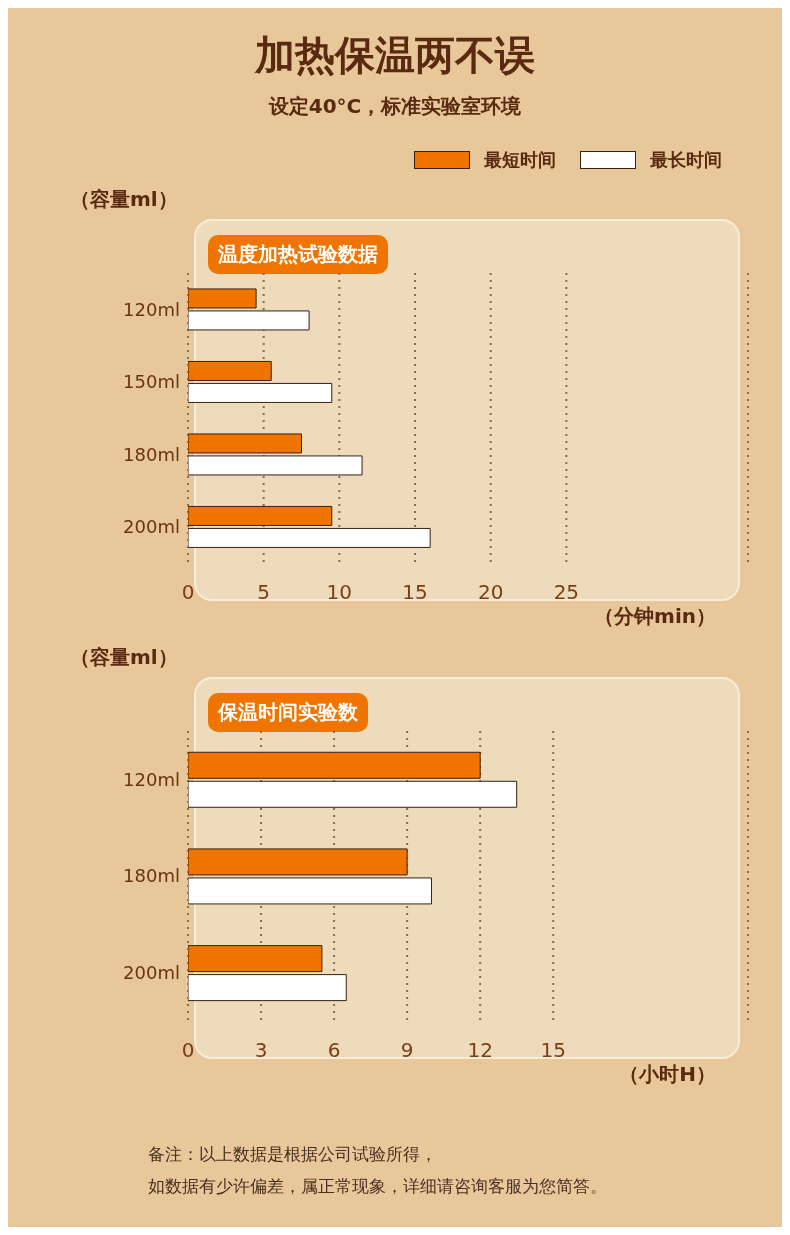  I want to click on x-tick-label: 12, so click(480, 1050).